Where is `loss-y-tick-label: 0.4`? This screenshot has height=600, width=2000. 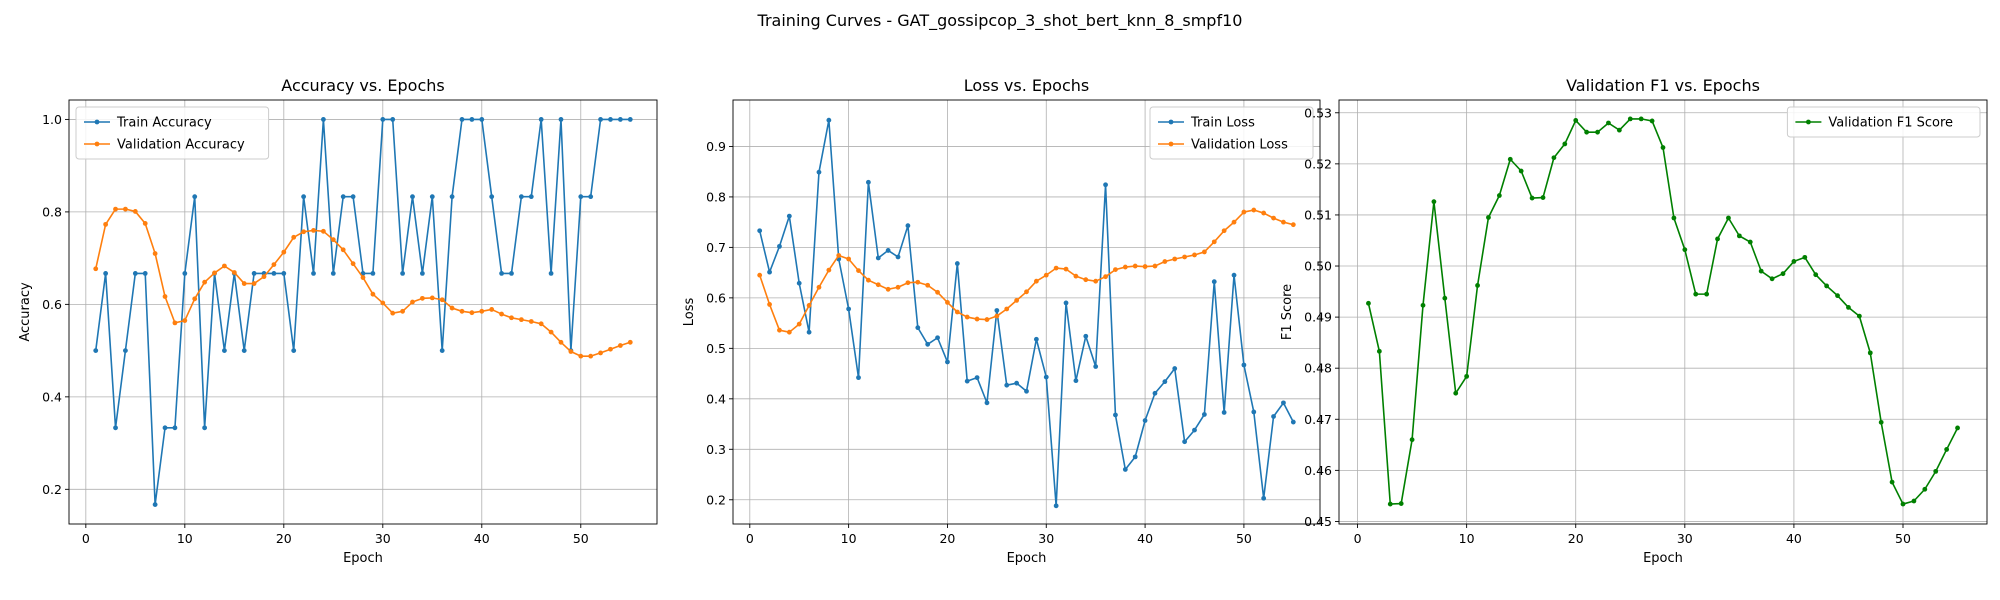 loss-y-tick-label: 0.4 is located at coordinates (716, 398).